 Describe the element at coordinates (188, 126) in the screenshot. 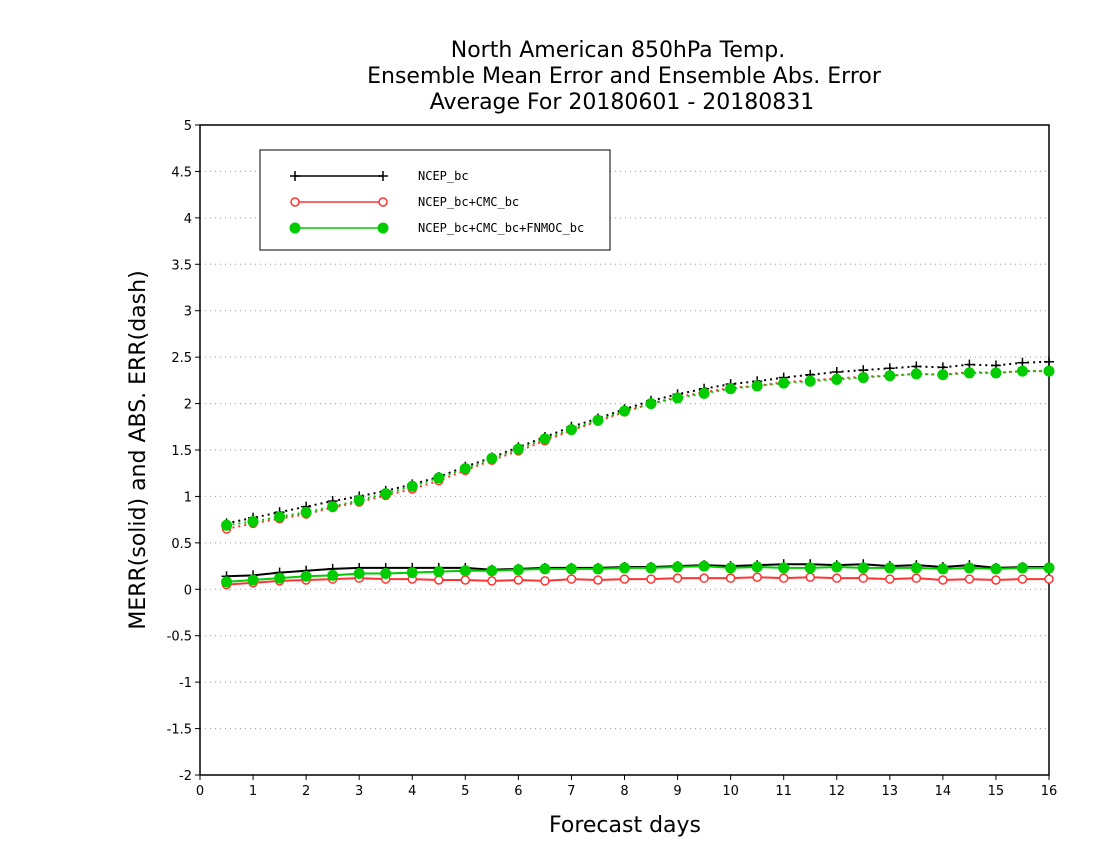

I see `y-tick-label: 5` at that location.